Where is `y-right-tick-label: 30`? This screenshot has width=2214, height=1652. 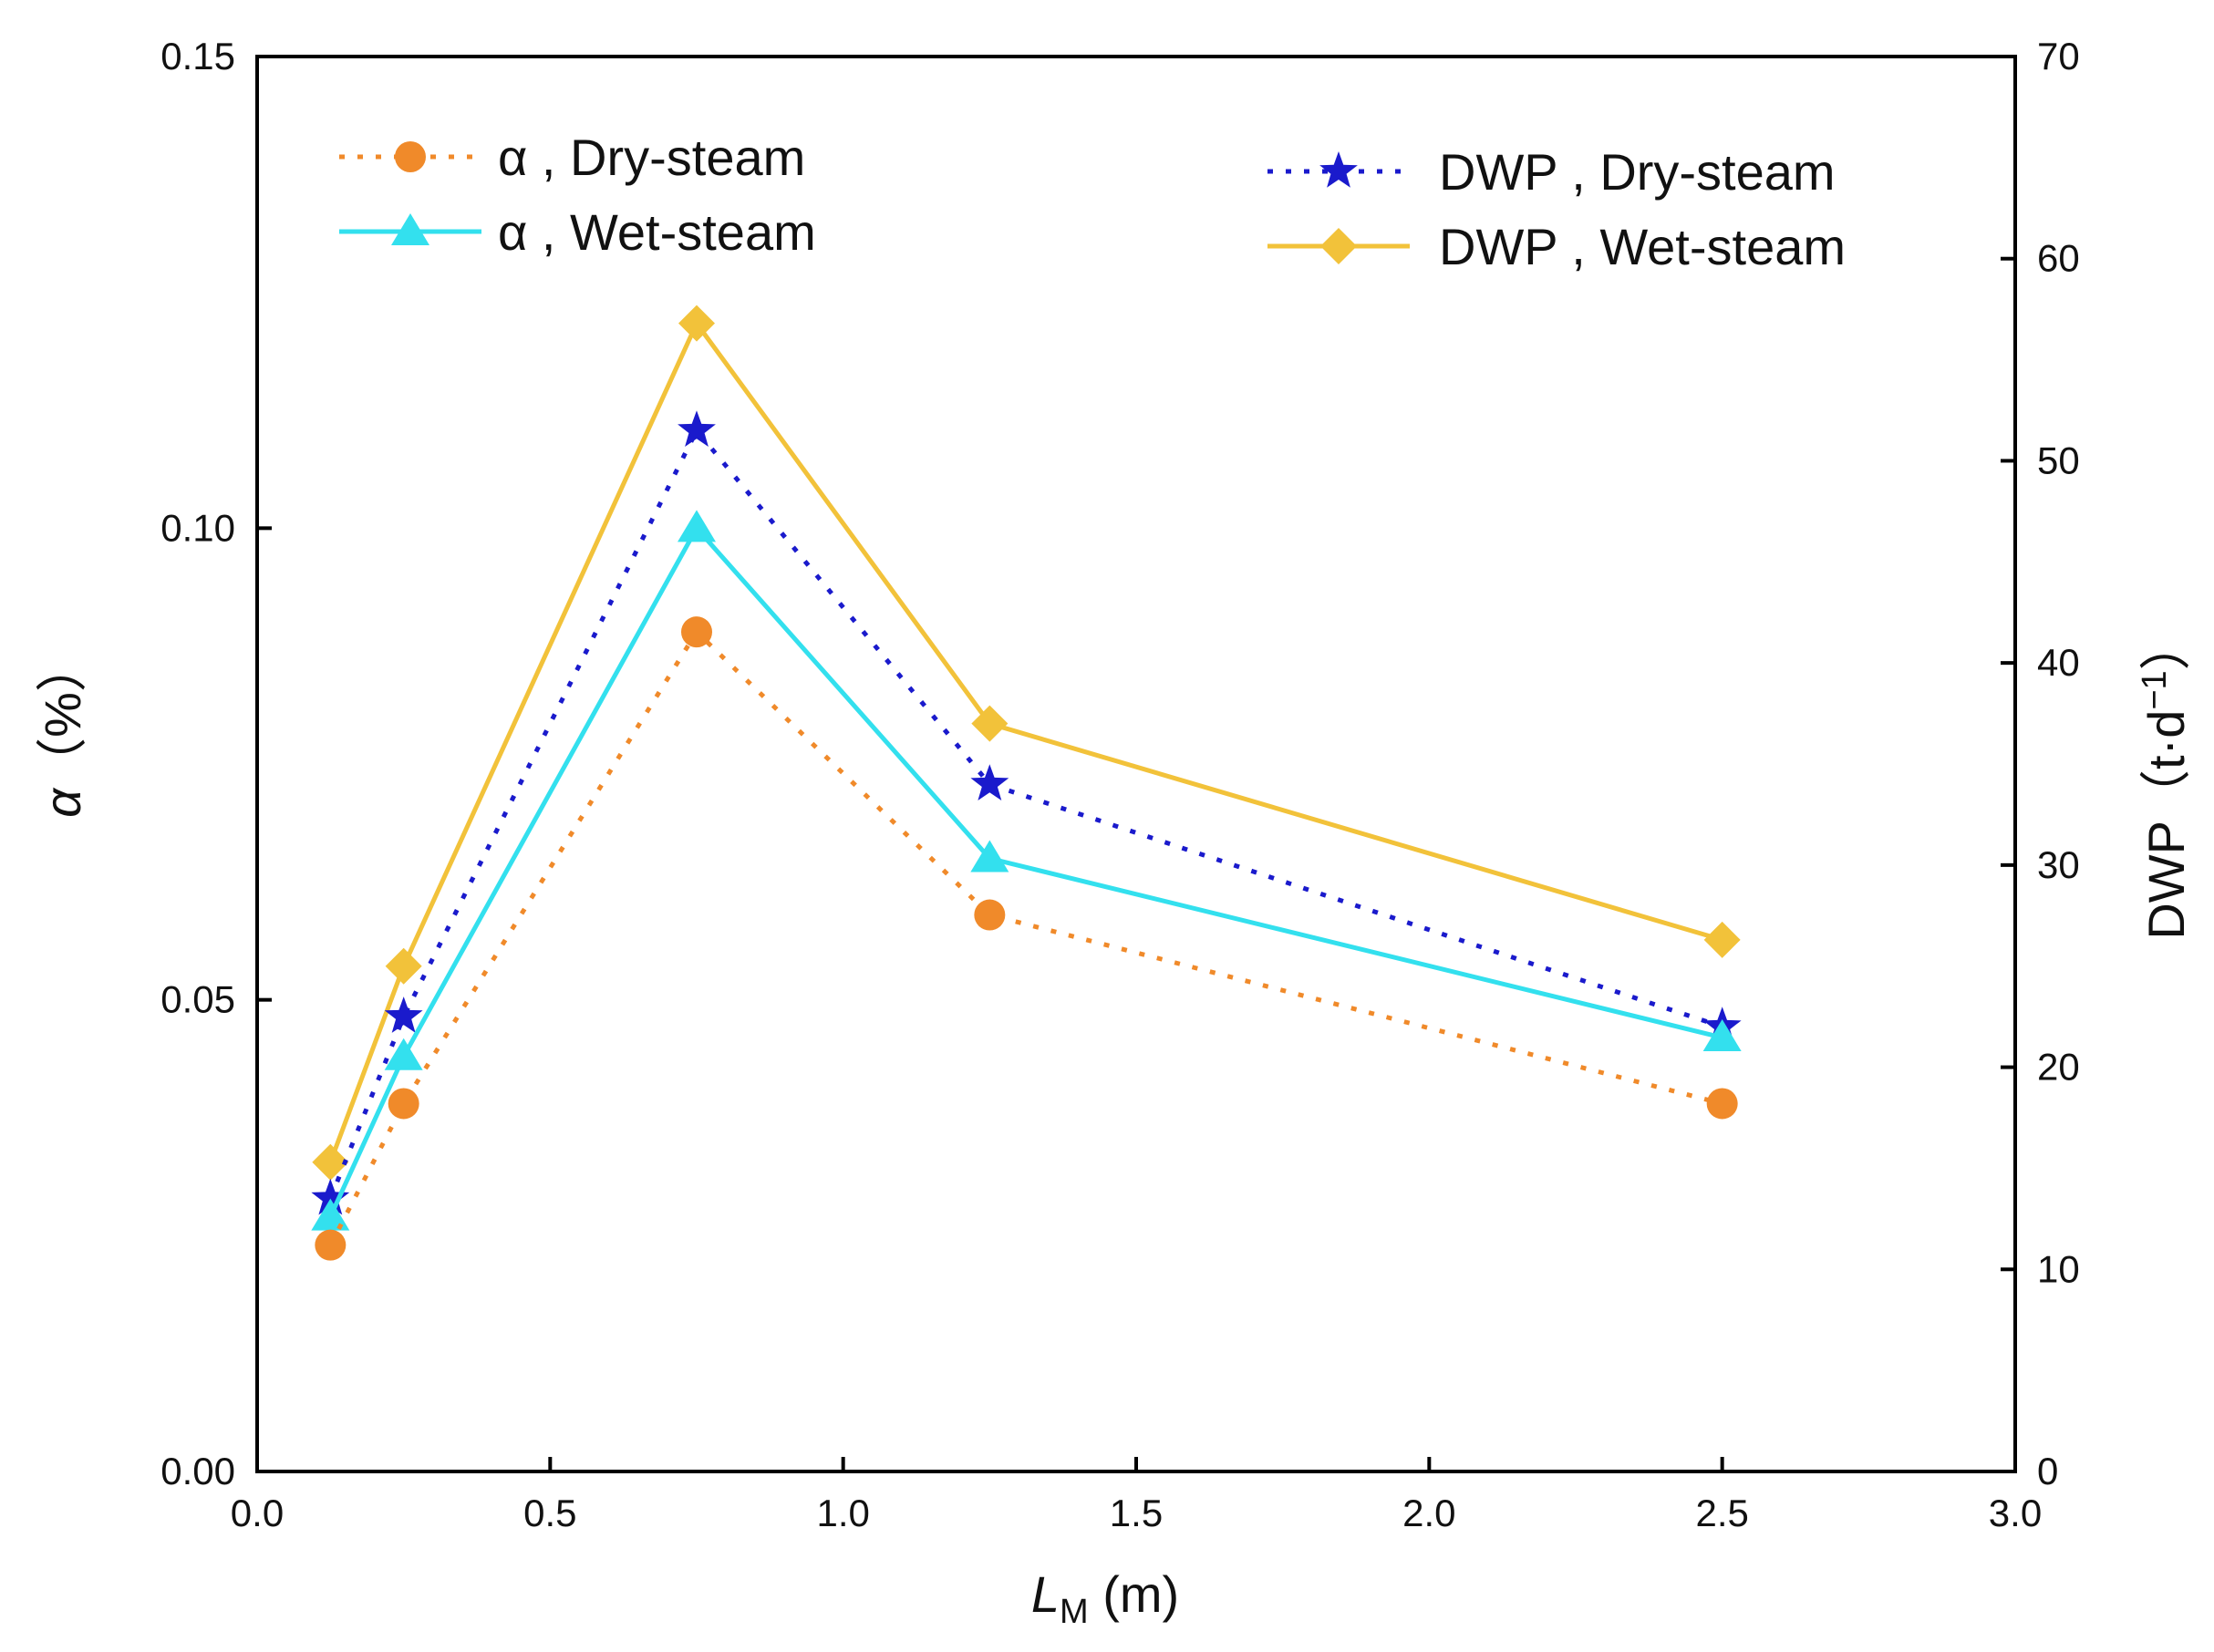 y-right-tick-label: 30 is located at coordinates (2058, 864).